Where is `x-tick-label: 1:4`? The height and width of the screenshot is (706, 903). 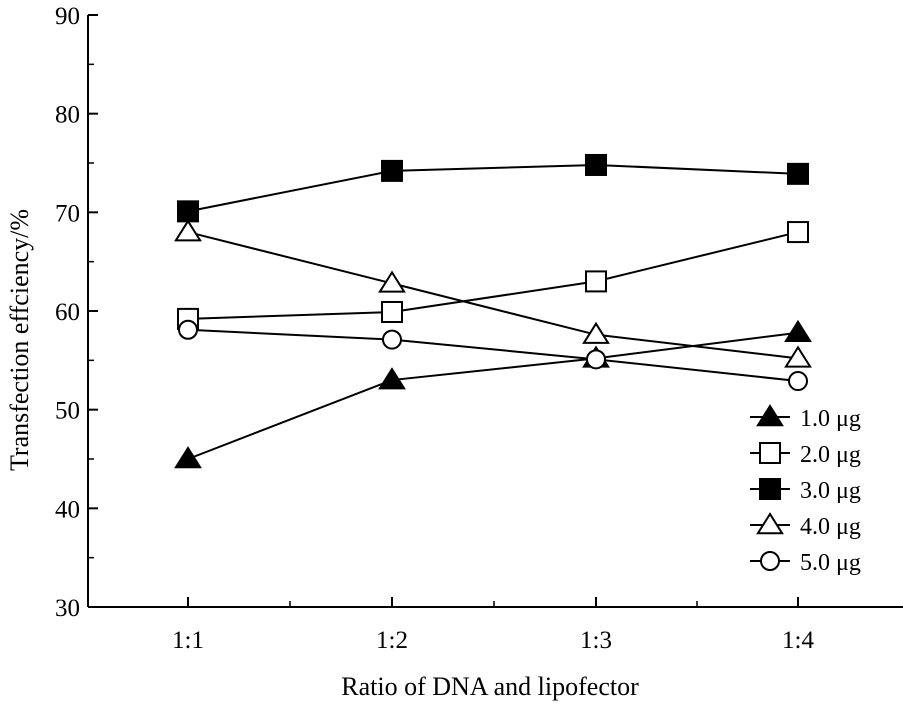
x-tick-label: 1:4 is located at coordinates (798, 640).